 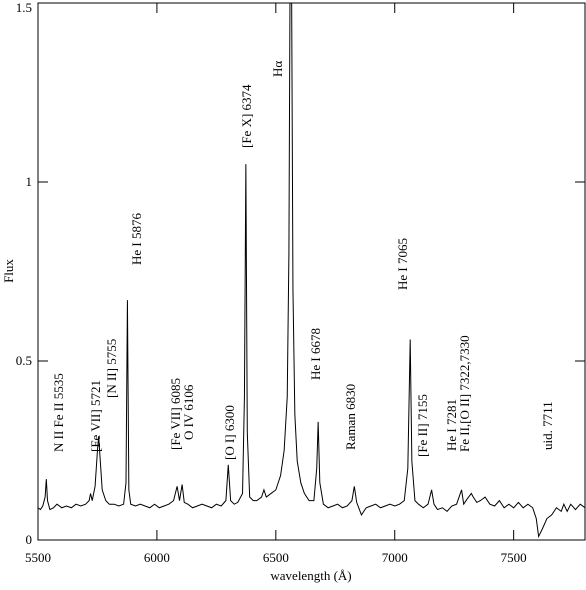 I want to click on line-annotation: O IV 6106, so click(x=188, y=412).